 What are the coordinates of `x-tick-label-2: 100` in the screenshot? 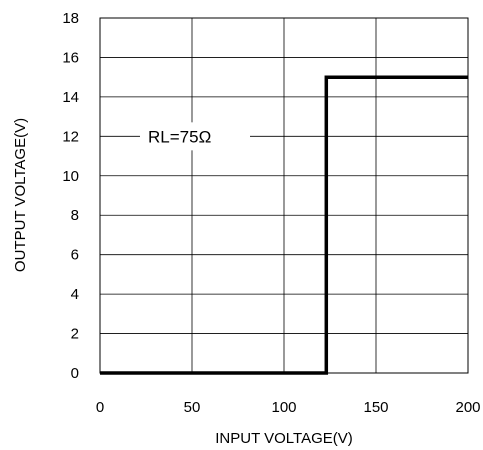 It's located at (283, 407).